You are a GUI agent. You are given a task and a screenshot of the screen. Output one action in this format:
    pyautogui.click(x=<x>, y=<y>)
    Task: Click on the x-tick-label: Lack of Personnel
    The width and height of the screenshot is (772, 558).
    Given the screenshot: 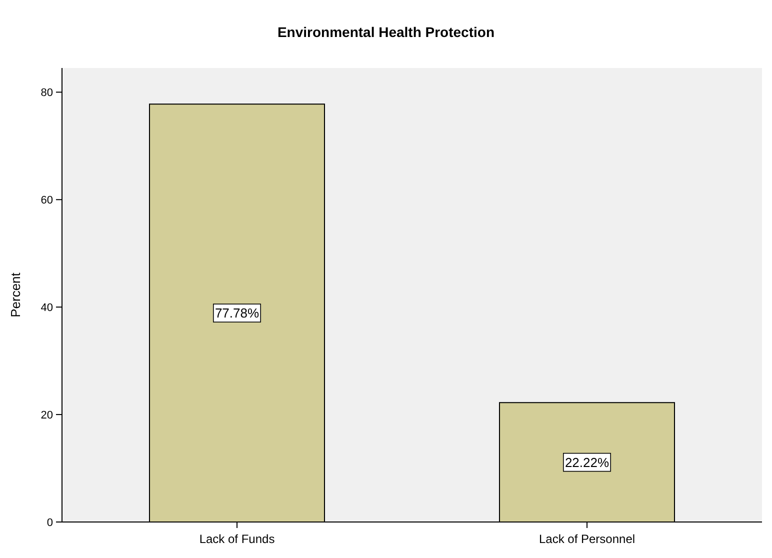 What is the action you would take?
    pyautogui.click(x=587, y=539)
    